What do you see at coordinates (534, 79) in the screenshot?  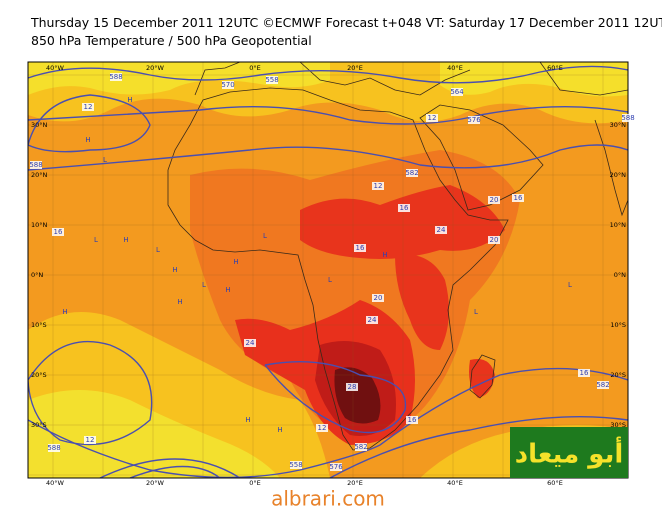 I see `field-light-ne` at bounding box center [534, 79].